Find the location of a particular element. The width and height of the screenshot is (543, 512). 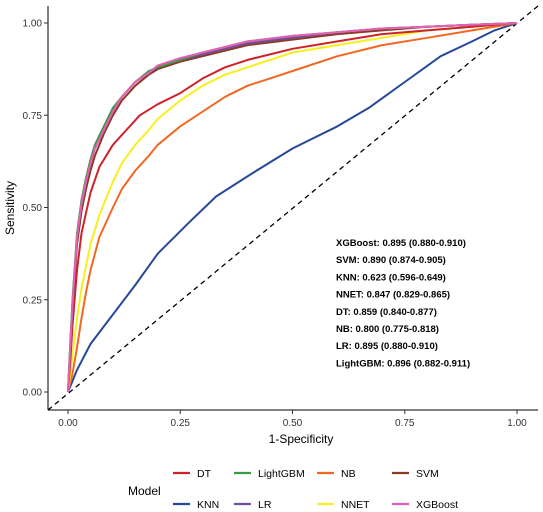

x-axis-title: 1-Specificity is located at coordinates (301, 439).